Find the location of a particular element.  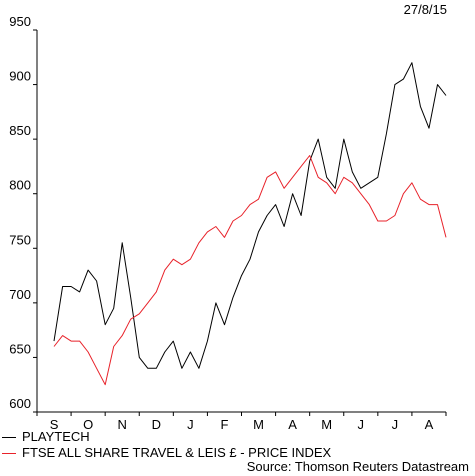

x-tick-label: F is located at coordinates (224, 424).